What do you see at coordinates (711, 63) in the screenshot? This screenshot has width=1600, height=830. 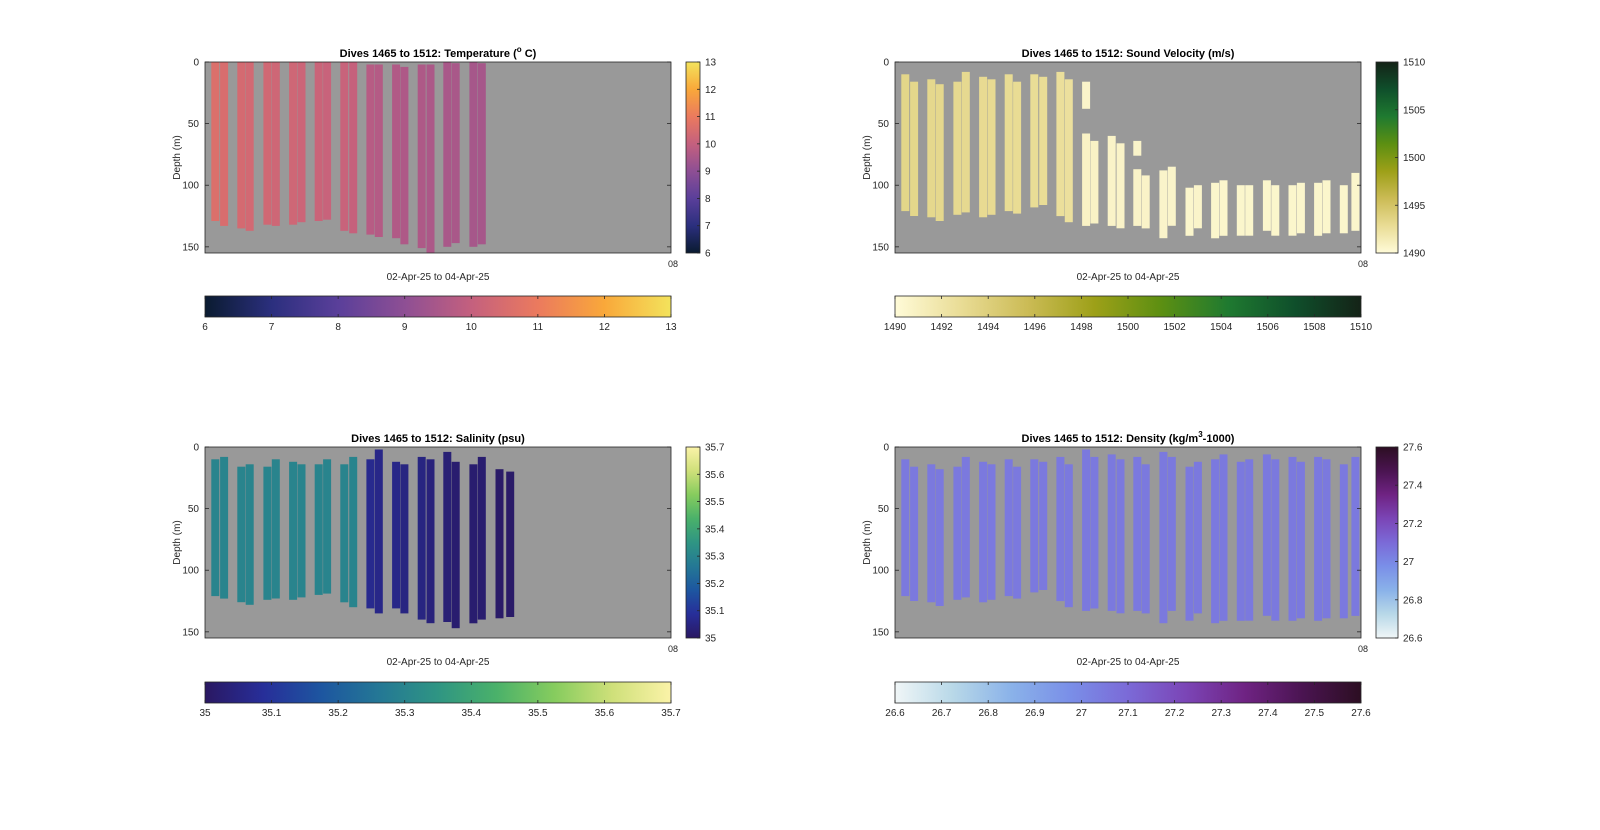 I see `vcb-tick-label: 13` at bounding box center [711, 63].